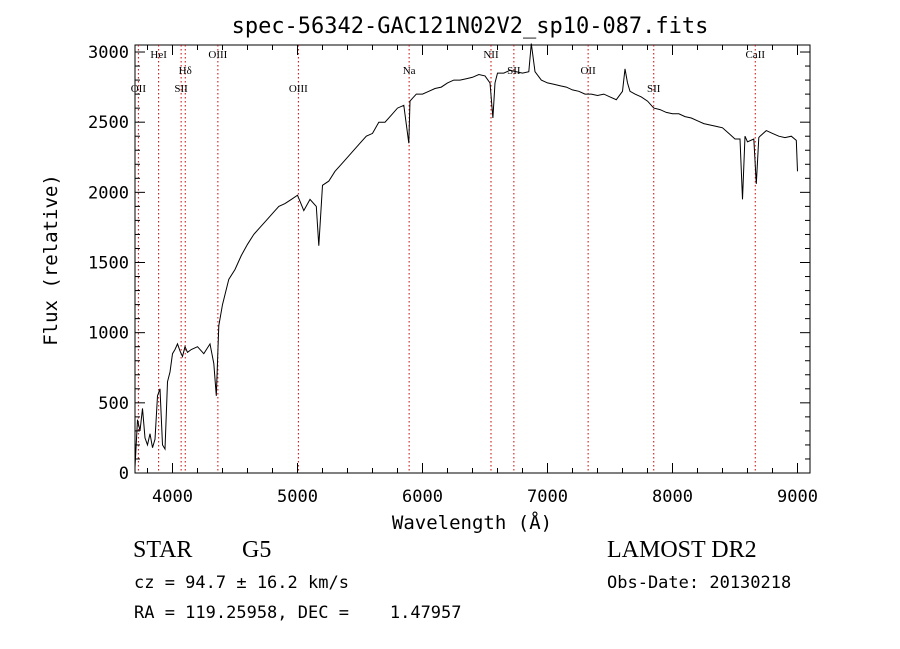  What do you see at coordinates (257, 550) in the screenshot?
I see `object-subclass: G5` at bounding box center [257, 550].